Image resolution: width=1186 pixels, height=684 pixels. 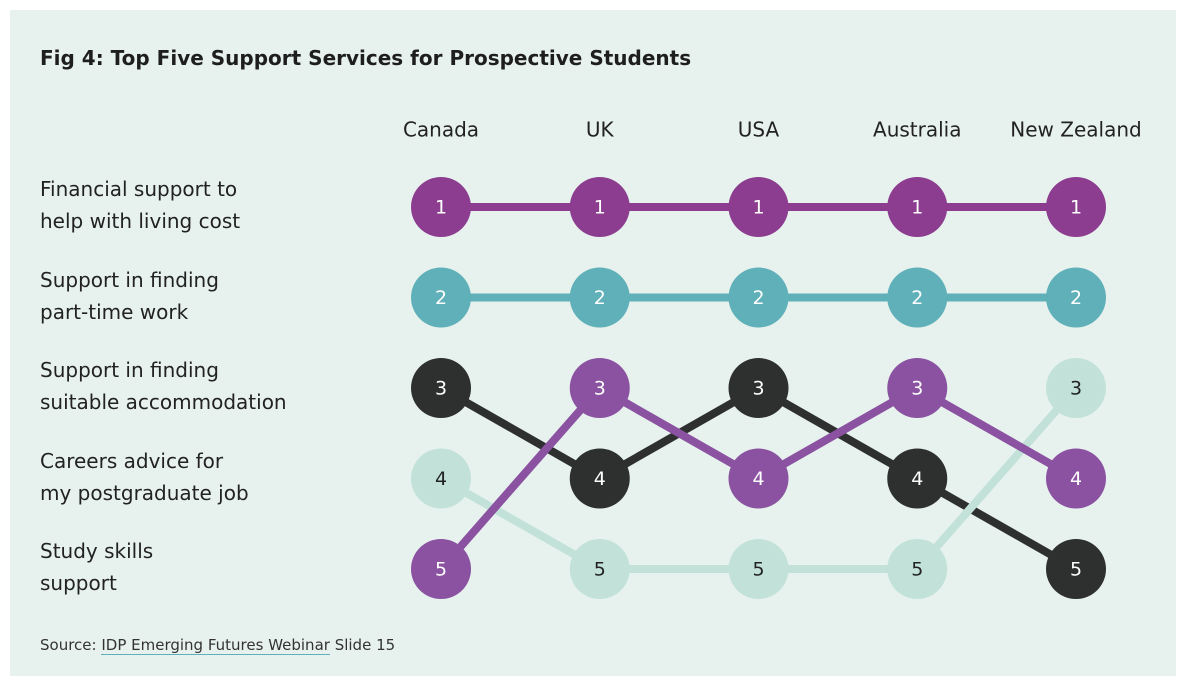 What do you see at coordinates (759, 130) in the screenshot?
I see `column-header: USA` at bounding box center [759, 130].